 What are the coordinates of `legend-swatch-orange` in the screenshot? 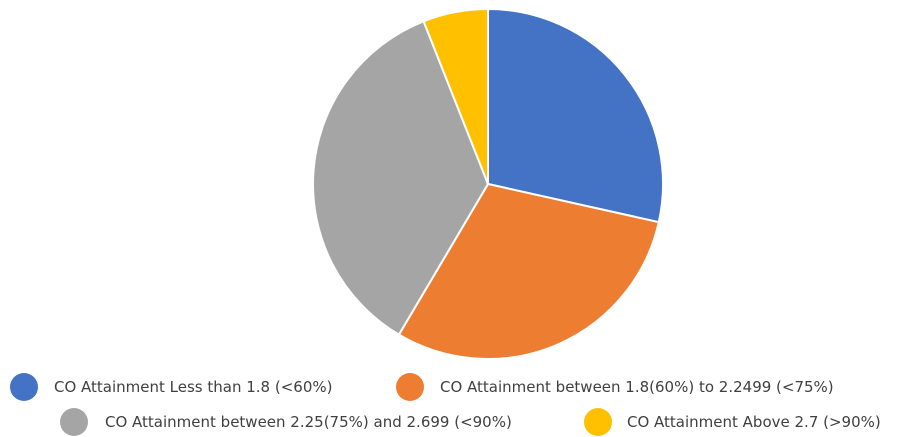 It's located at (410, 387).